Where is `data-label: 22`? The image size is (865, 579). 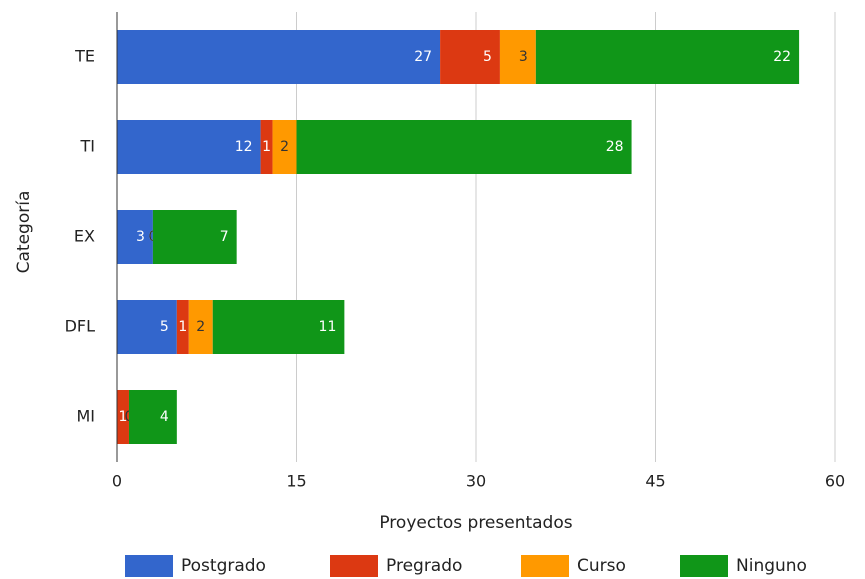 data-label: 22 is located at coordinates (782, 57).